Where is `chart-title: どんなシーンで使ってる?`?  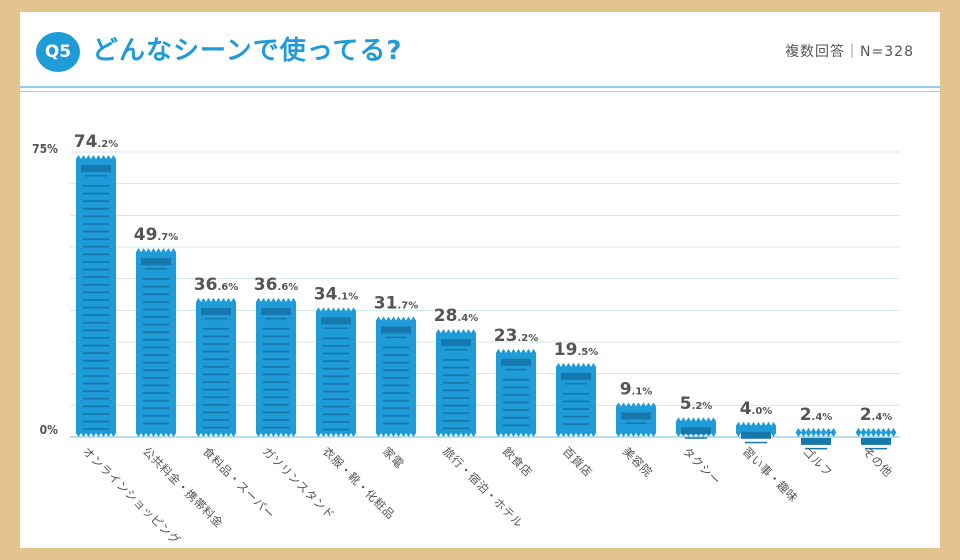
chart-title: どんなシーンで使ってる? is located at coordinates (247, 51).